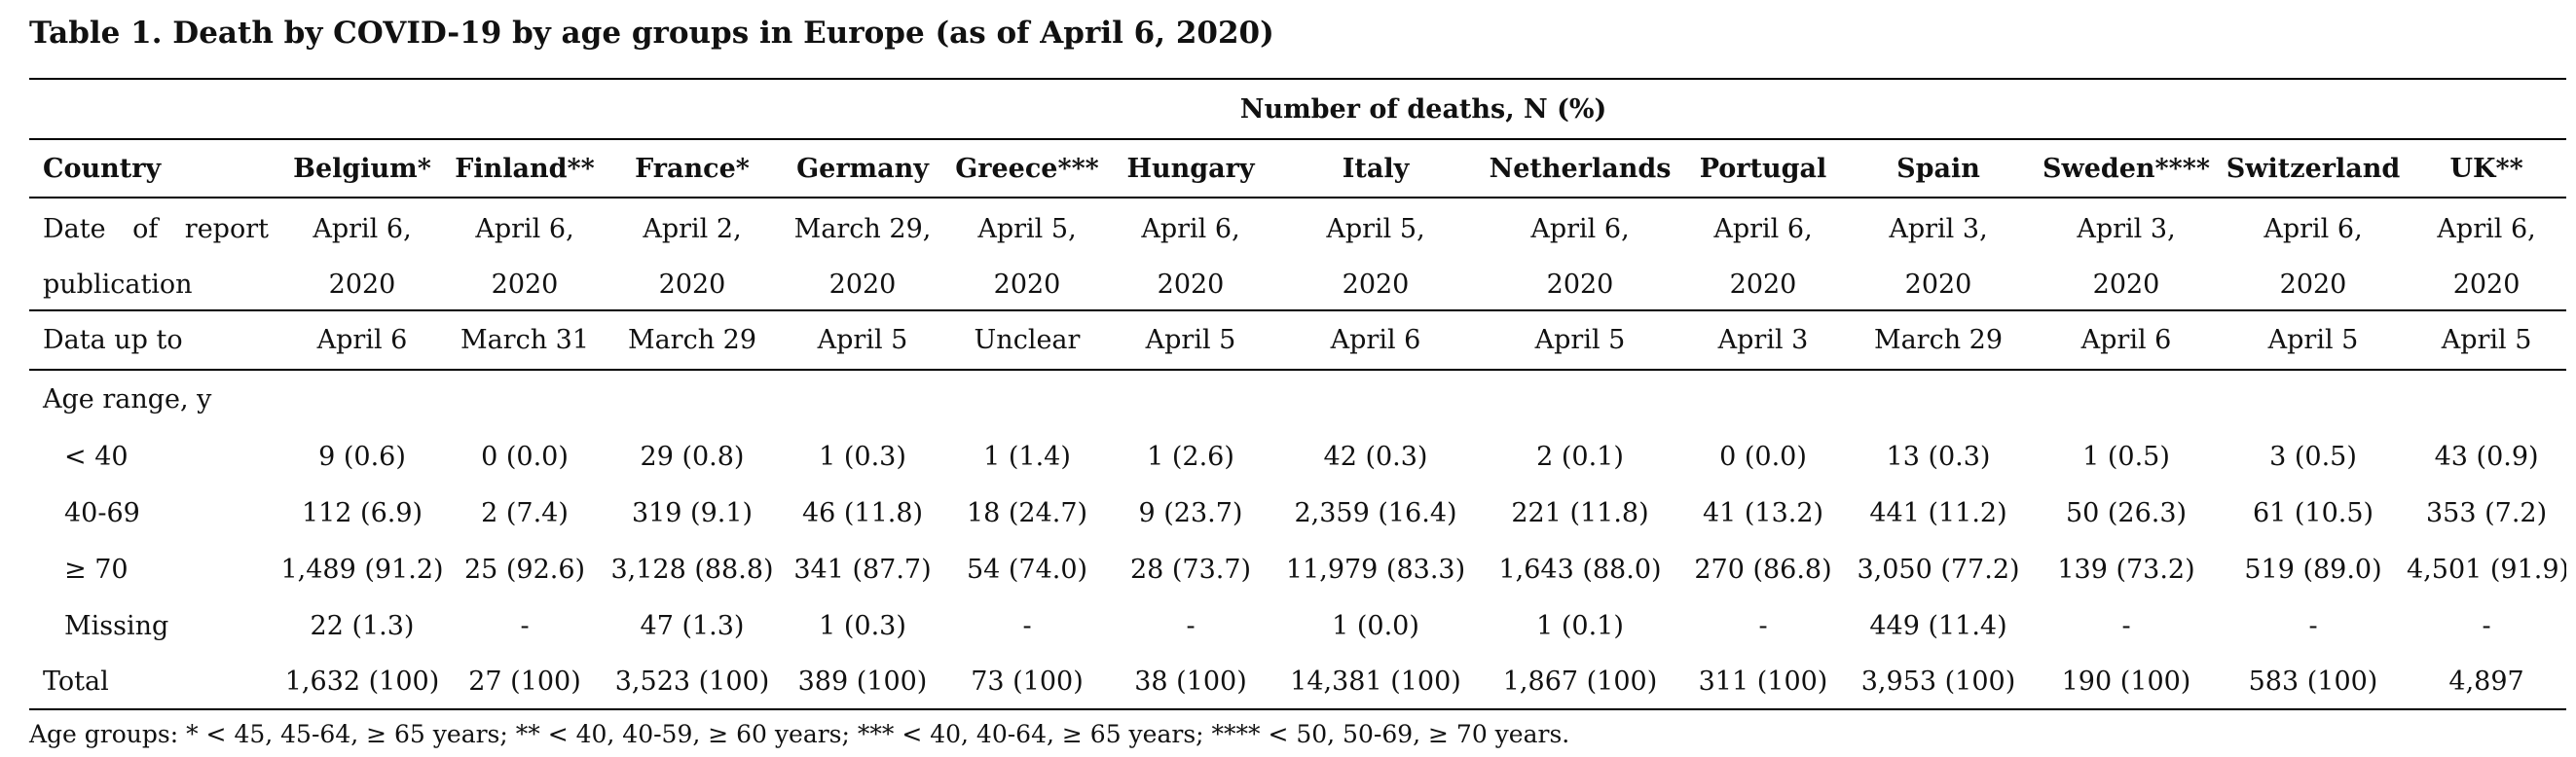 This screenshot has width=2576, height=757. I want to click on death-count-cell: 3 (0.5), so click(2313, 456).